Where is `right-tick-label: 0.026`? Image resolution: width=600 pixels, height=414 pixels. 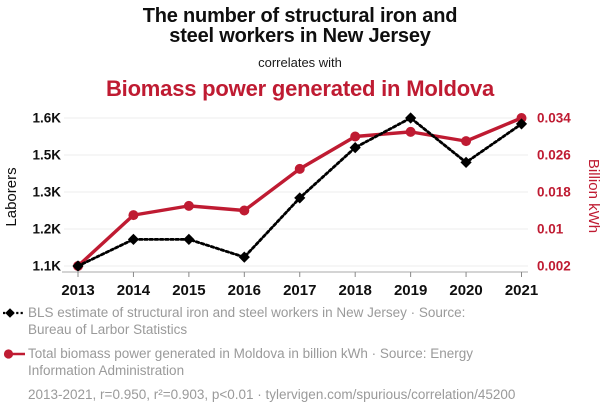 right-tick-label: 0.026 is located at coordinates (554, 155).